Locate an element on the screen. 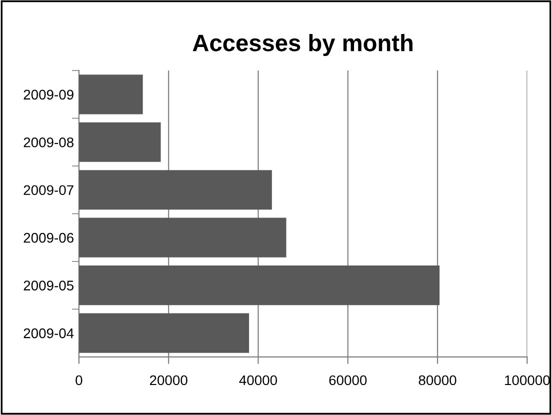  x-tick-label: 80000 is located at coordinates (437, 380).